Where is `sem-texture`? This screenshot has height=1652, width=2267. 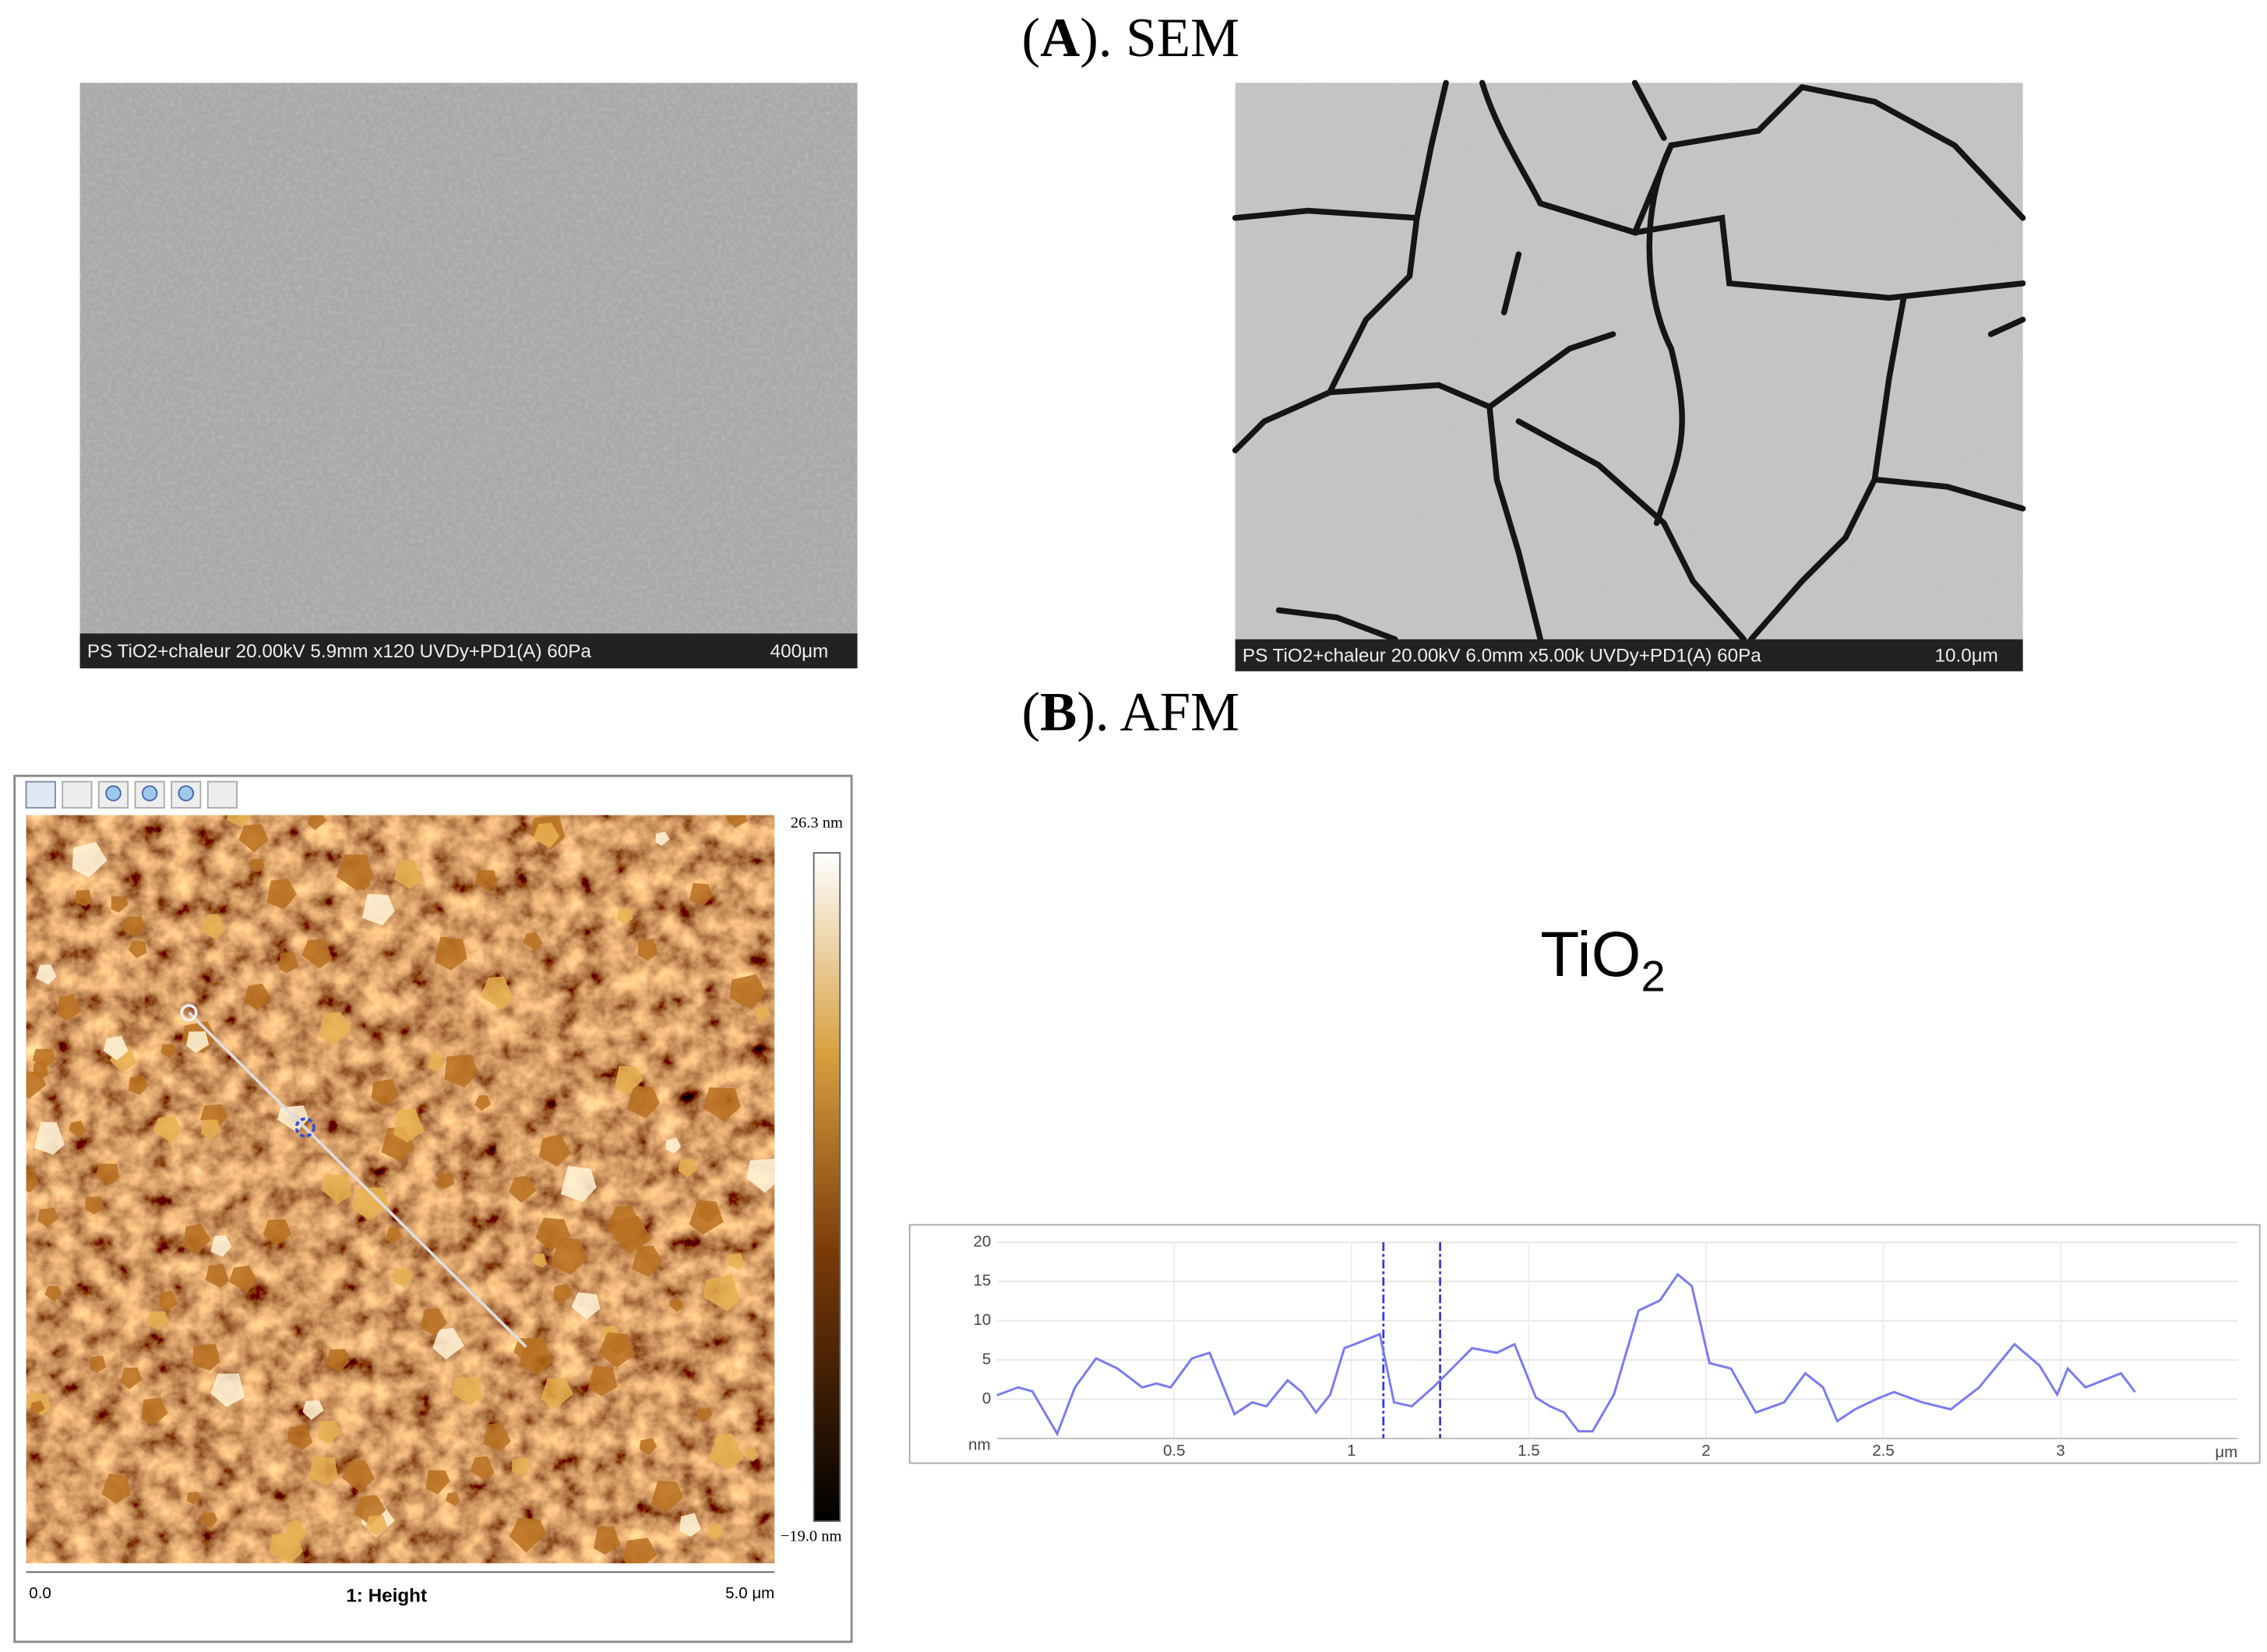 sem-texture is located at coordinates (468, 359).